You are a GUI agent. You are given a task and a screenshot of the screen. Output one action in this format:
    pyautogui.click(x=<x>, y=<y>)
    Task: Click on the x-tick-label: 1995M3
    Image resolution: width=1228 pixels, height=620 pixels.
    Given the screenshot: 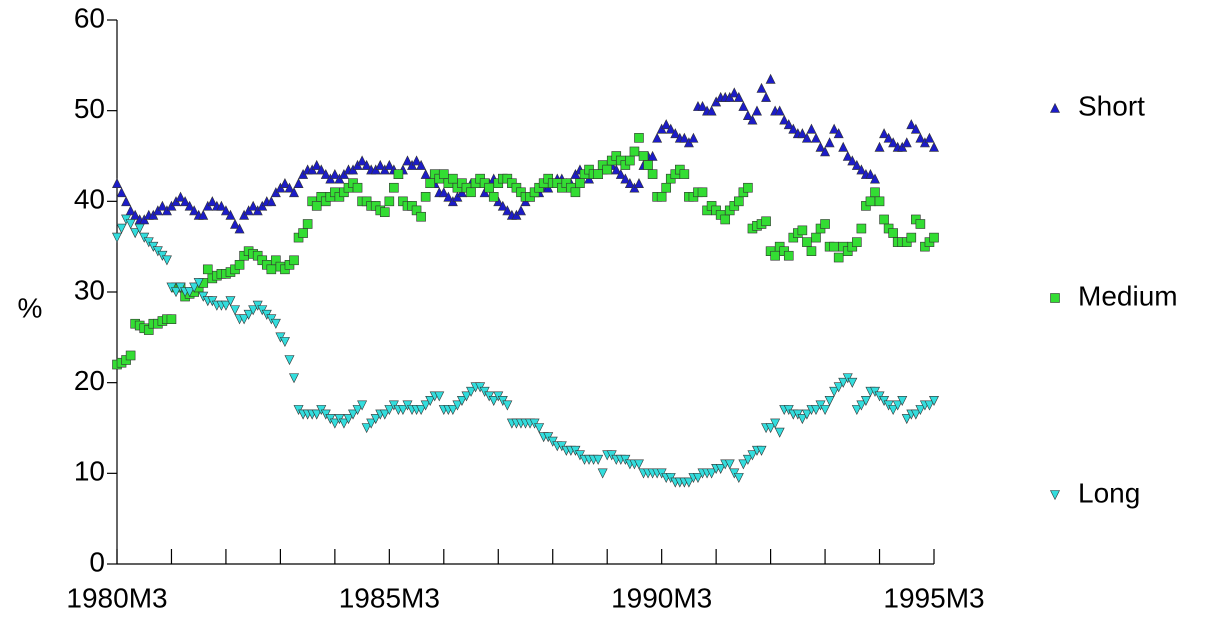 What is the action you would take?
    pyautogui.click(x=933, y=597)
    